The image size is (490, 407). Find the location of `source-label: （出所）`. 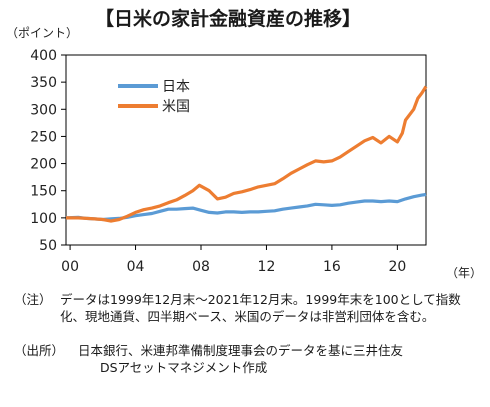

source-label: （出所） is located at coordinates (39, 350).